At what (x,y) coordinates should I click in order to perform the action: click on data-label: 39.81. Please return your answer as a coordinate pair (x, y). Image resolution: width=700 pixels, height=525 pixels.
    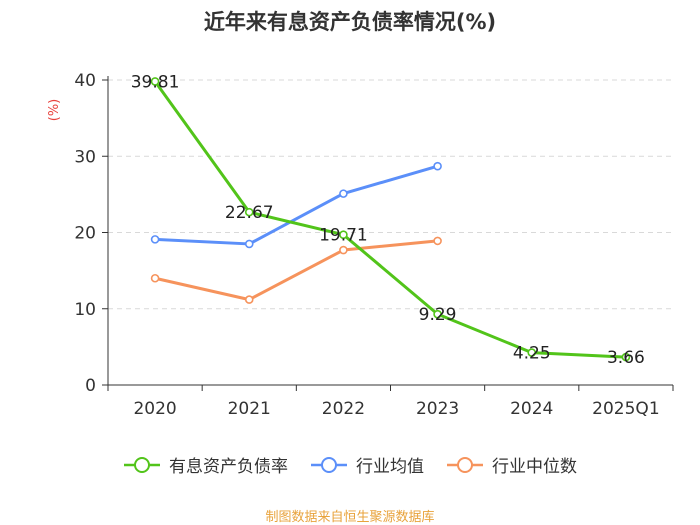
    Looking at the image, I should click on (155, 82).